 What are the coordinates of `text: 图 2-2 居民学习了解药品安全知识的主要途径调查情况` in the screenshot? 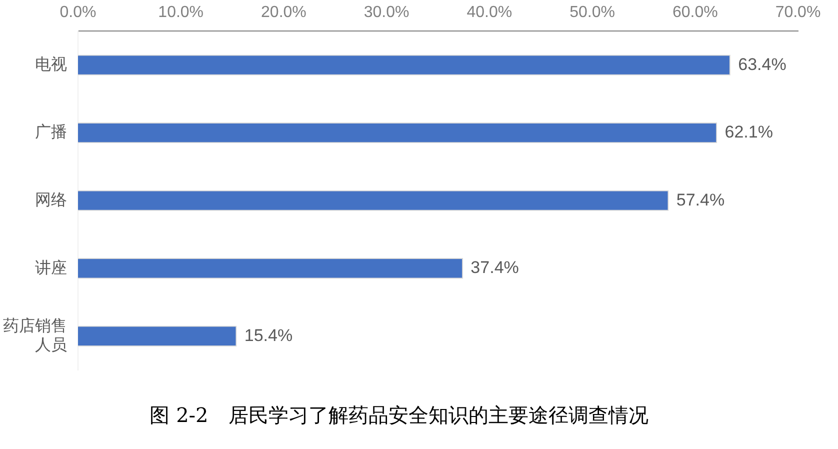 It's located at (399, 415).